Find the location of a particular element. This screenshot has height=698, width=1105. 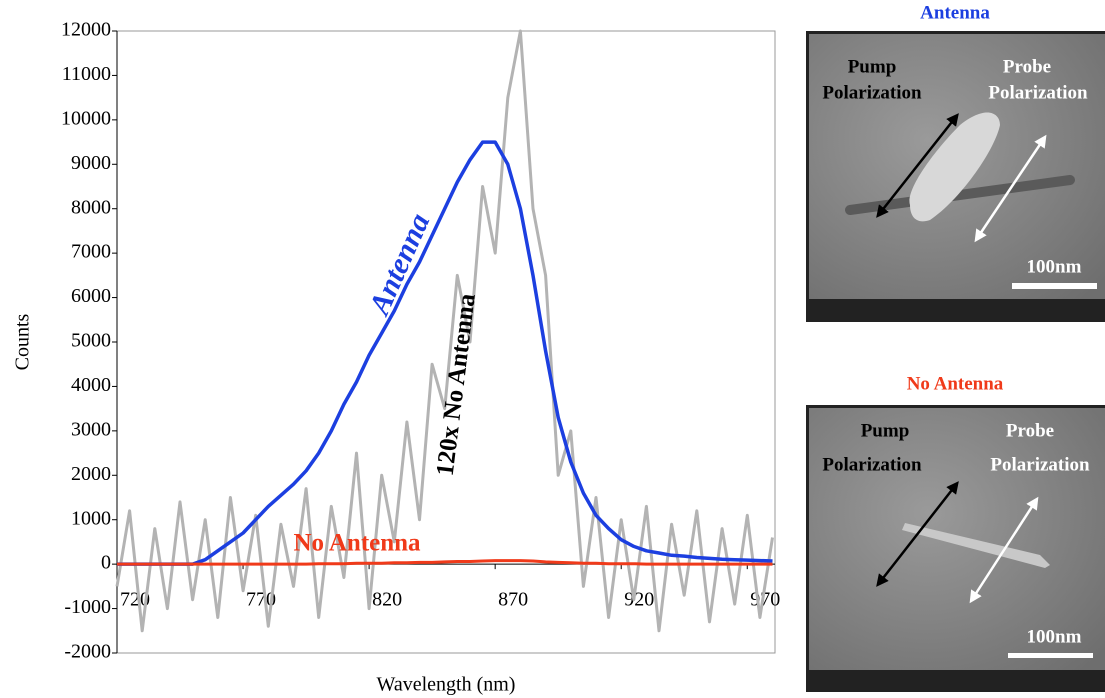

y-tick-label: 9000 is located at coordinates (91, 163).